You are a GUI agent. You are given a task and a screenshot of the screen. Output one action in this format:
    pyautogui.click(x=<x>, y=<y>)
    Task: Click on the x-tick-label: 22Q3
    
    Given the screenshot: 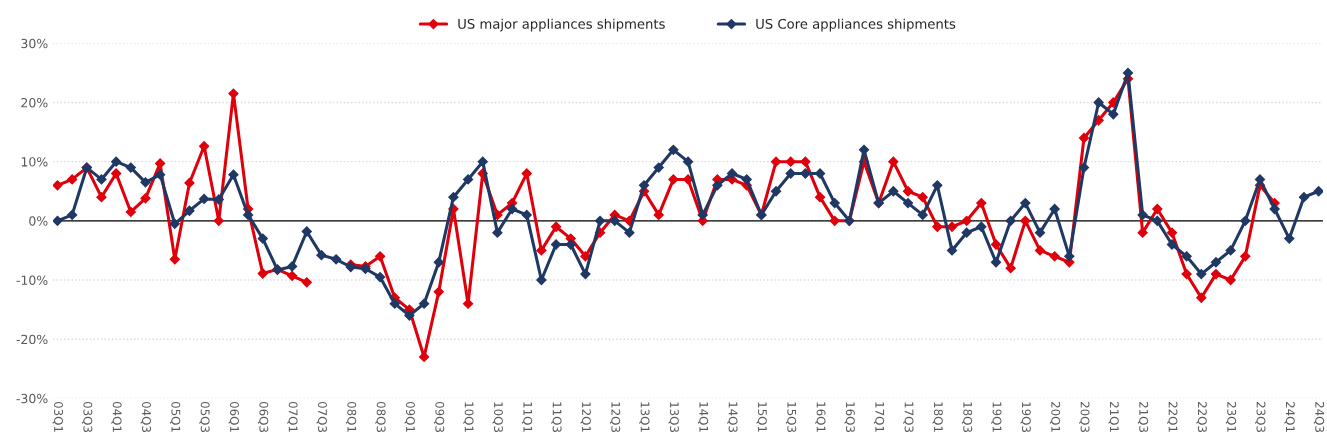 What is the action you would take?
    pyautogui.click(x=1201, y=417)
    